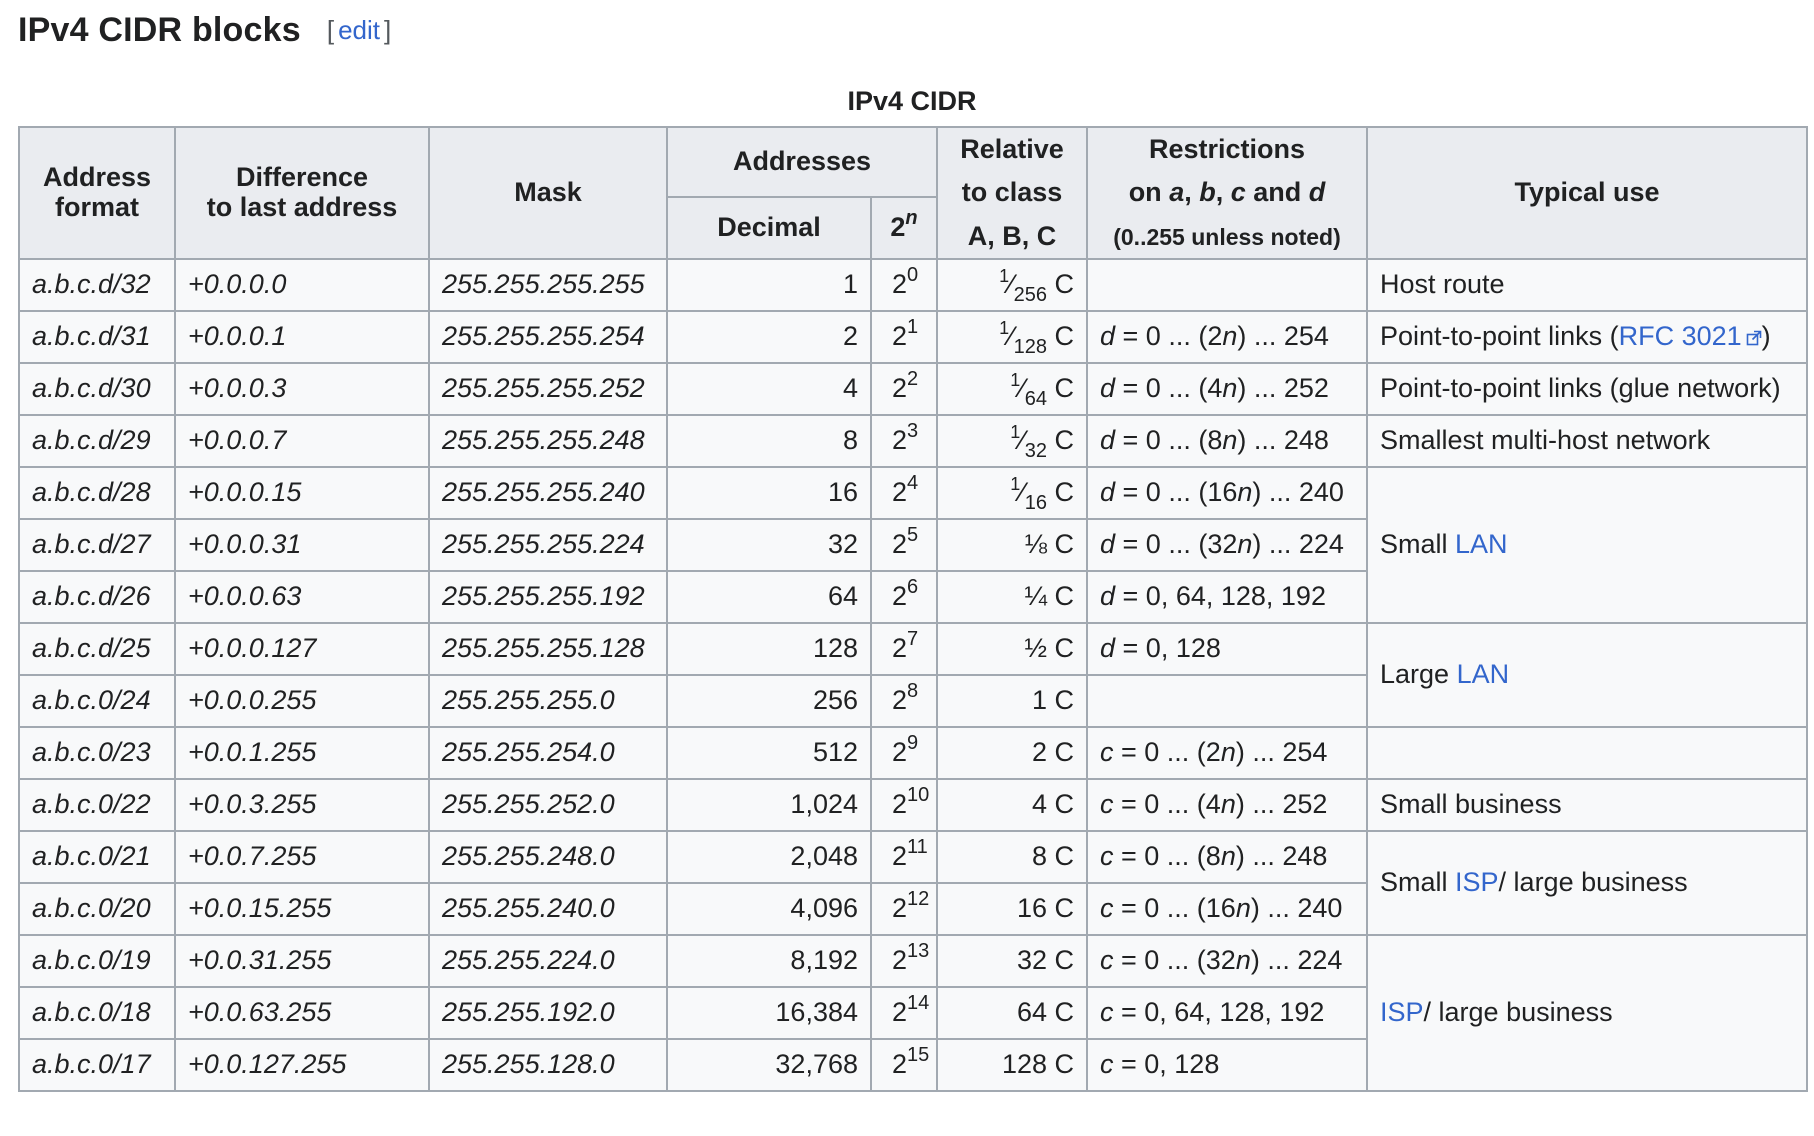 Image resolution: width=1814 pixels, height=1136 pixels. What do you see at coordinates (302, 649) in the screenshot?
I see `cell-difference: +0.0.0.127` at bounding box center [302, 649].